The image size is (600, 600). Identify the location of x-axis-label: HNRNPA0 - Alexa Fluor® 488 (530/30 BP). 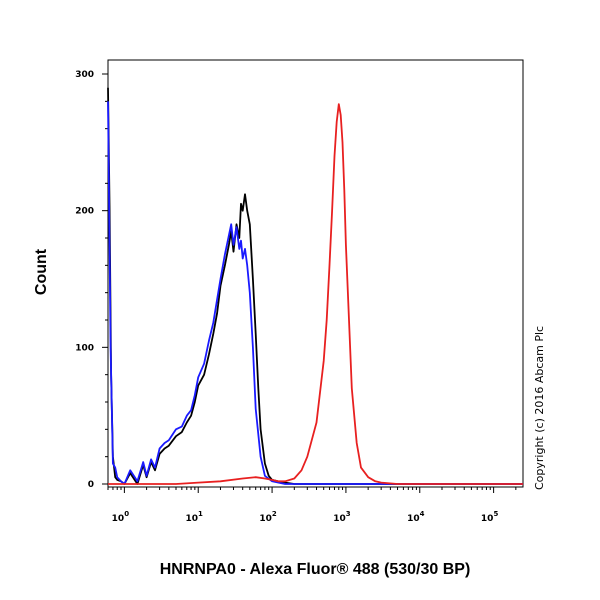
(315, 569).